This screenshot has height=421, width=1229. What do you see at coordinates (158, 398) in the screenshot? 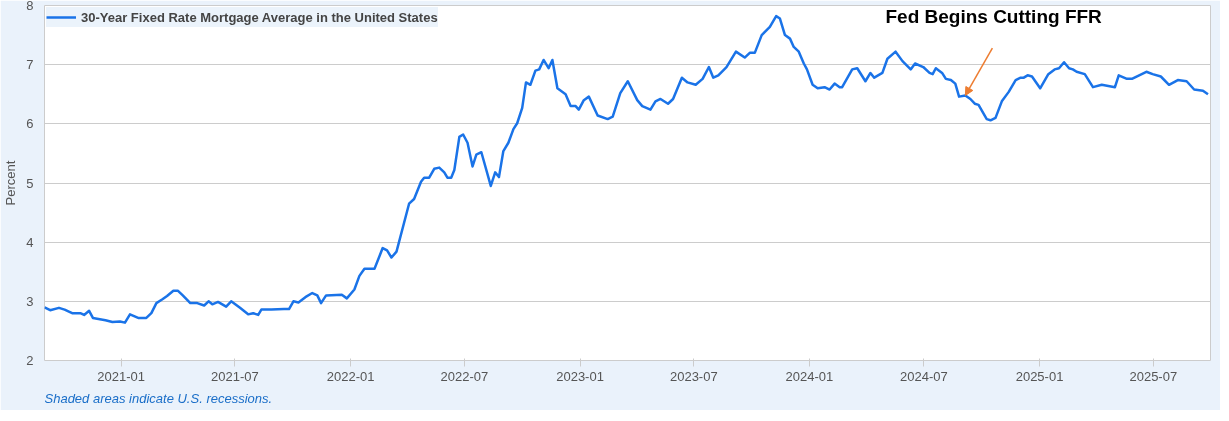
I see `text: Shaded areas indicate U.S. recessions.` at bounding box center [158, 398].